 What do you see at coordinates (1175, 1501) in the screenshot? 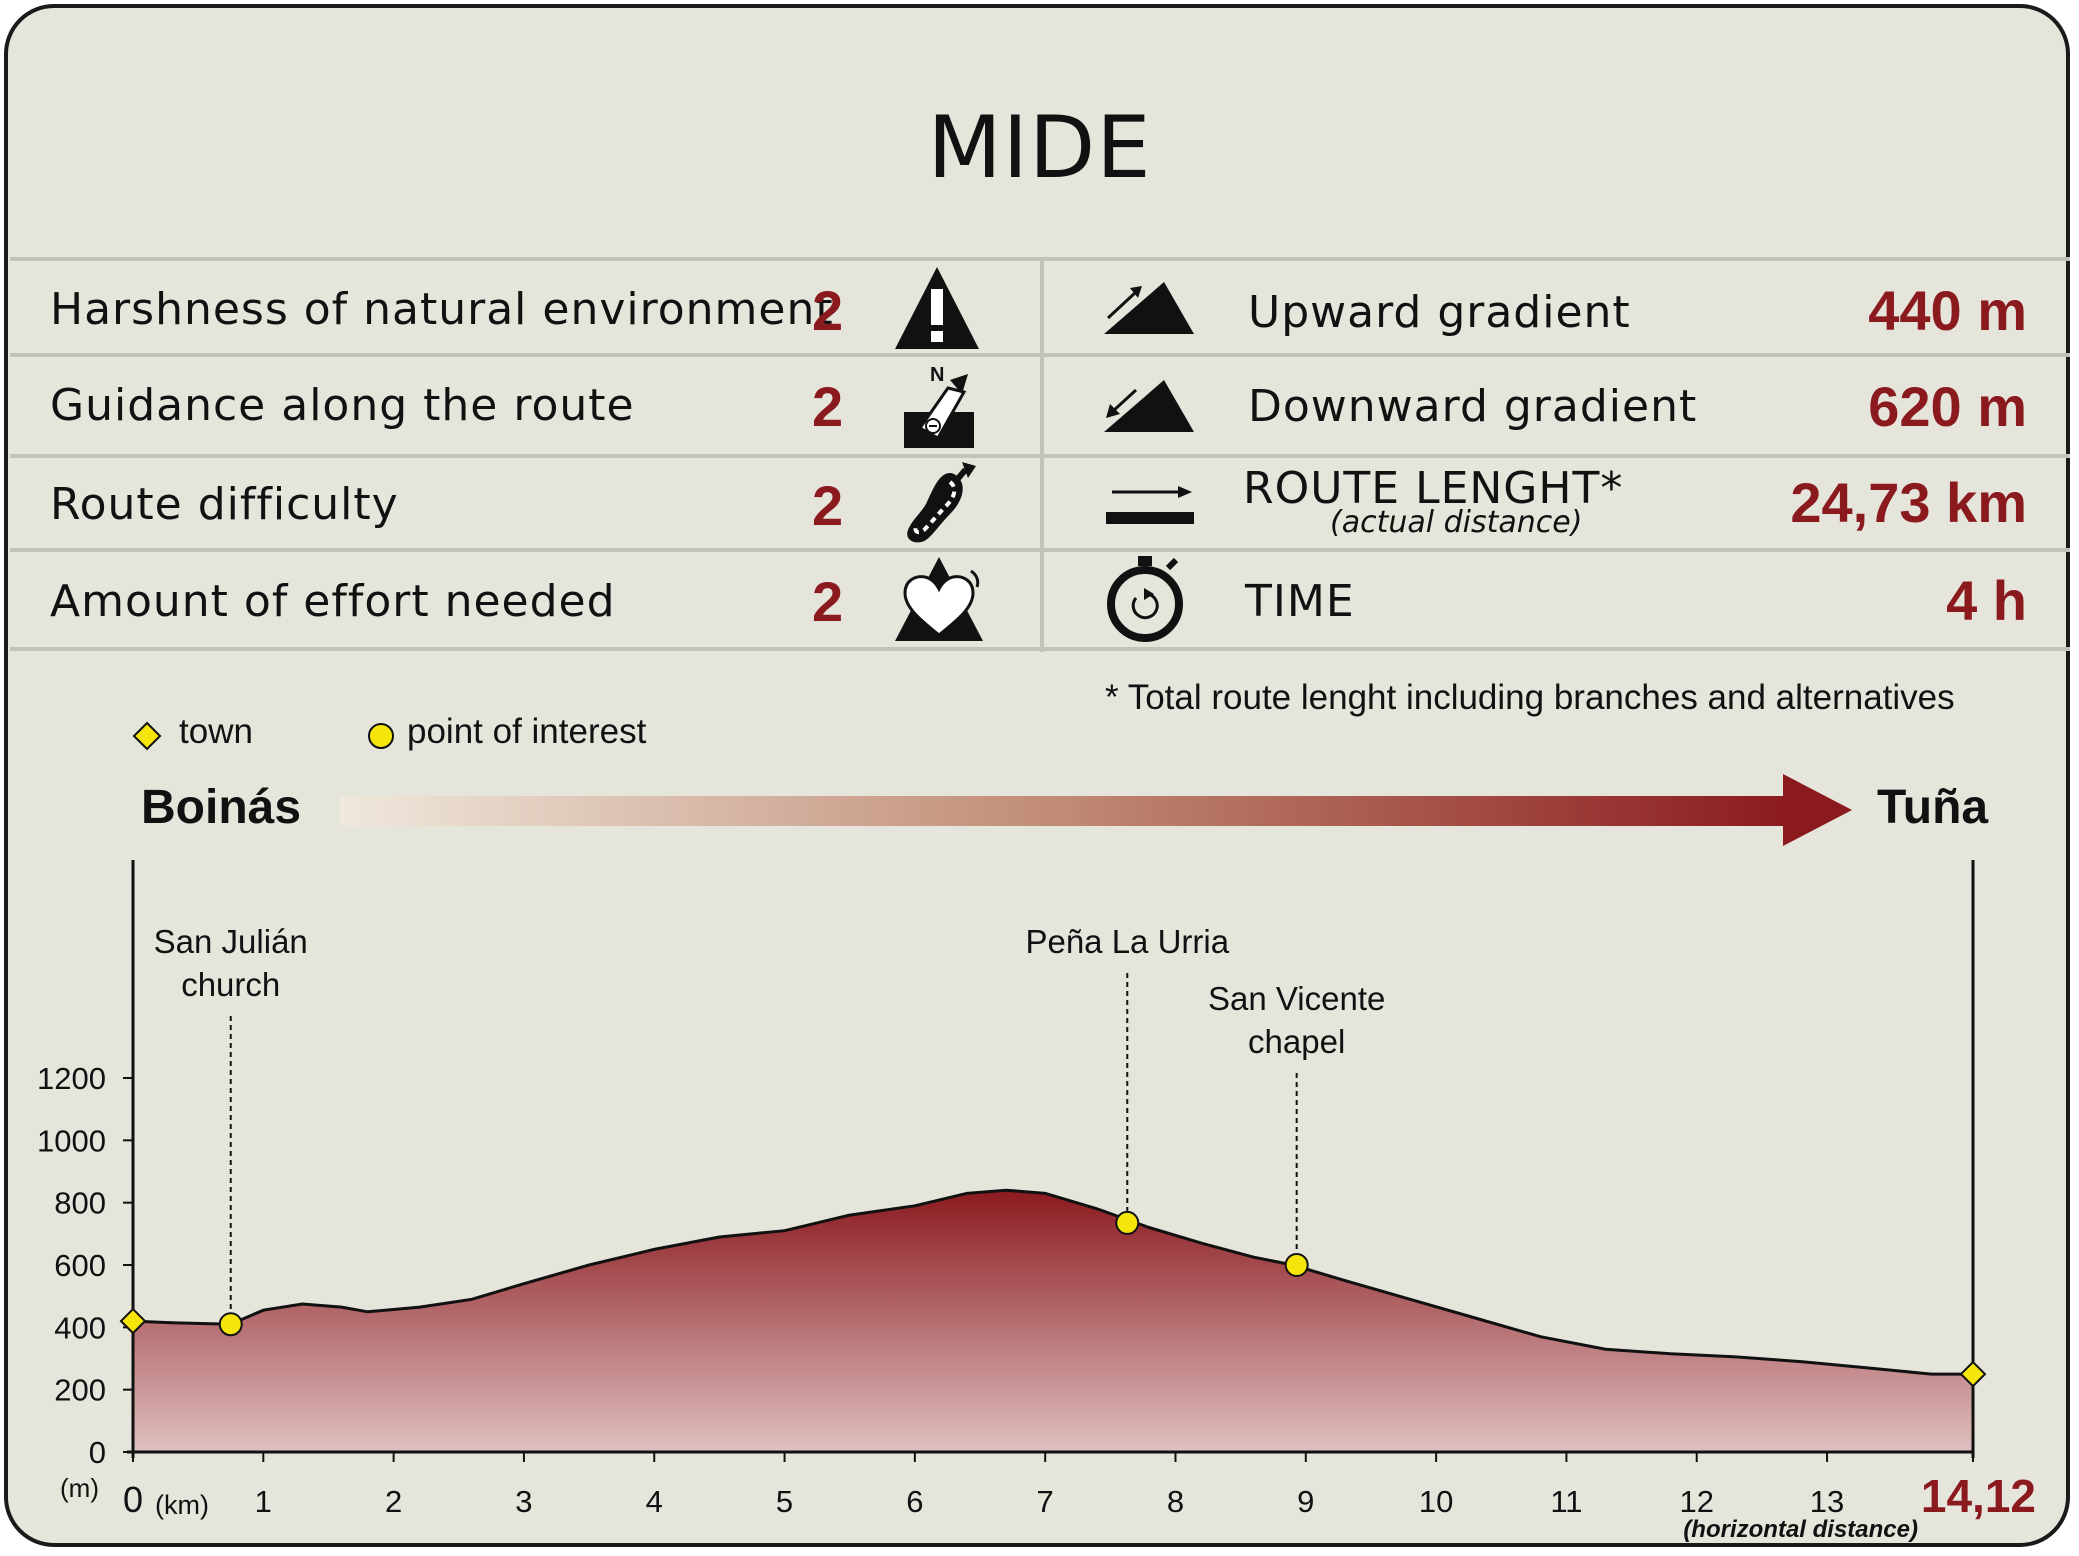
I see `x-tick-label: 8` at bounding box center [1175, 1501].